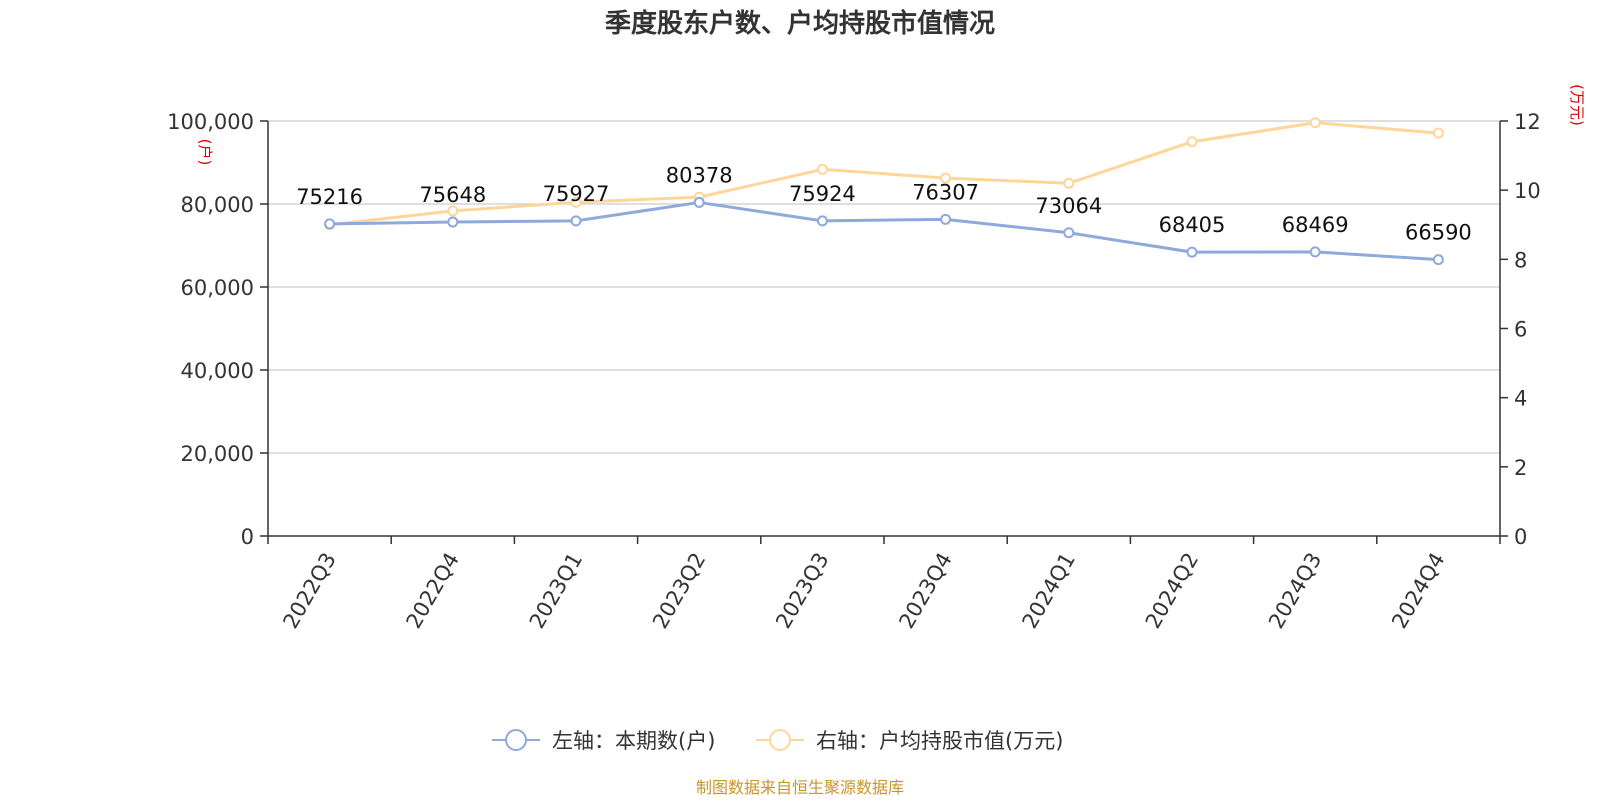 The width and height of the screenshot is (1600, 800). I want to click on source-note: 制图数据来自恒生聚源数据库, so click(800, 787).